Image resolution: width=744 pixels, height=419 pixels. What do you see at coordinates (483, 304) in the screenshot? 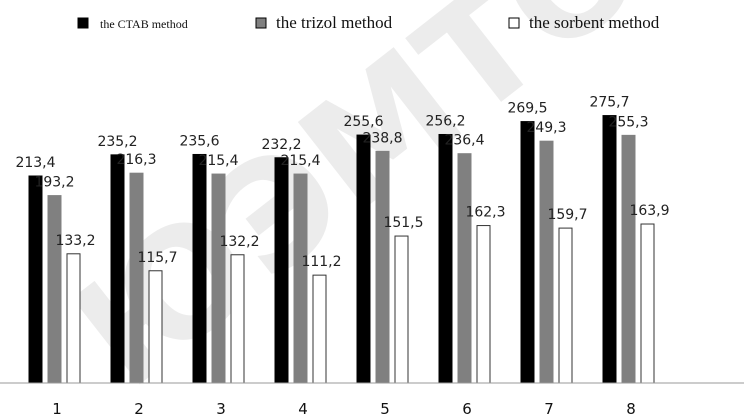
I see `bar-s3-c6` at bounding box center [483, 304].